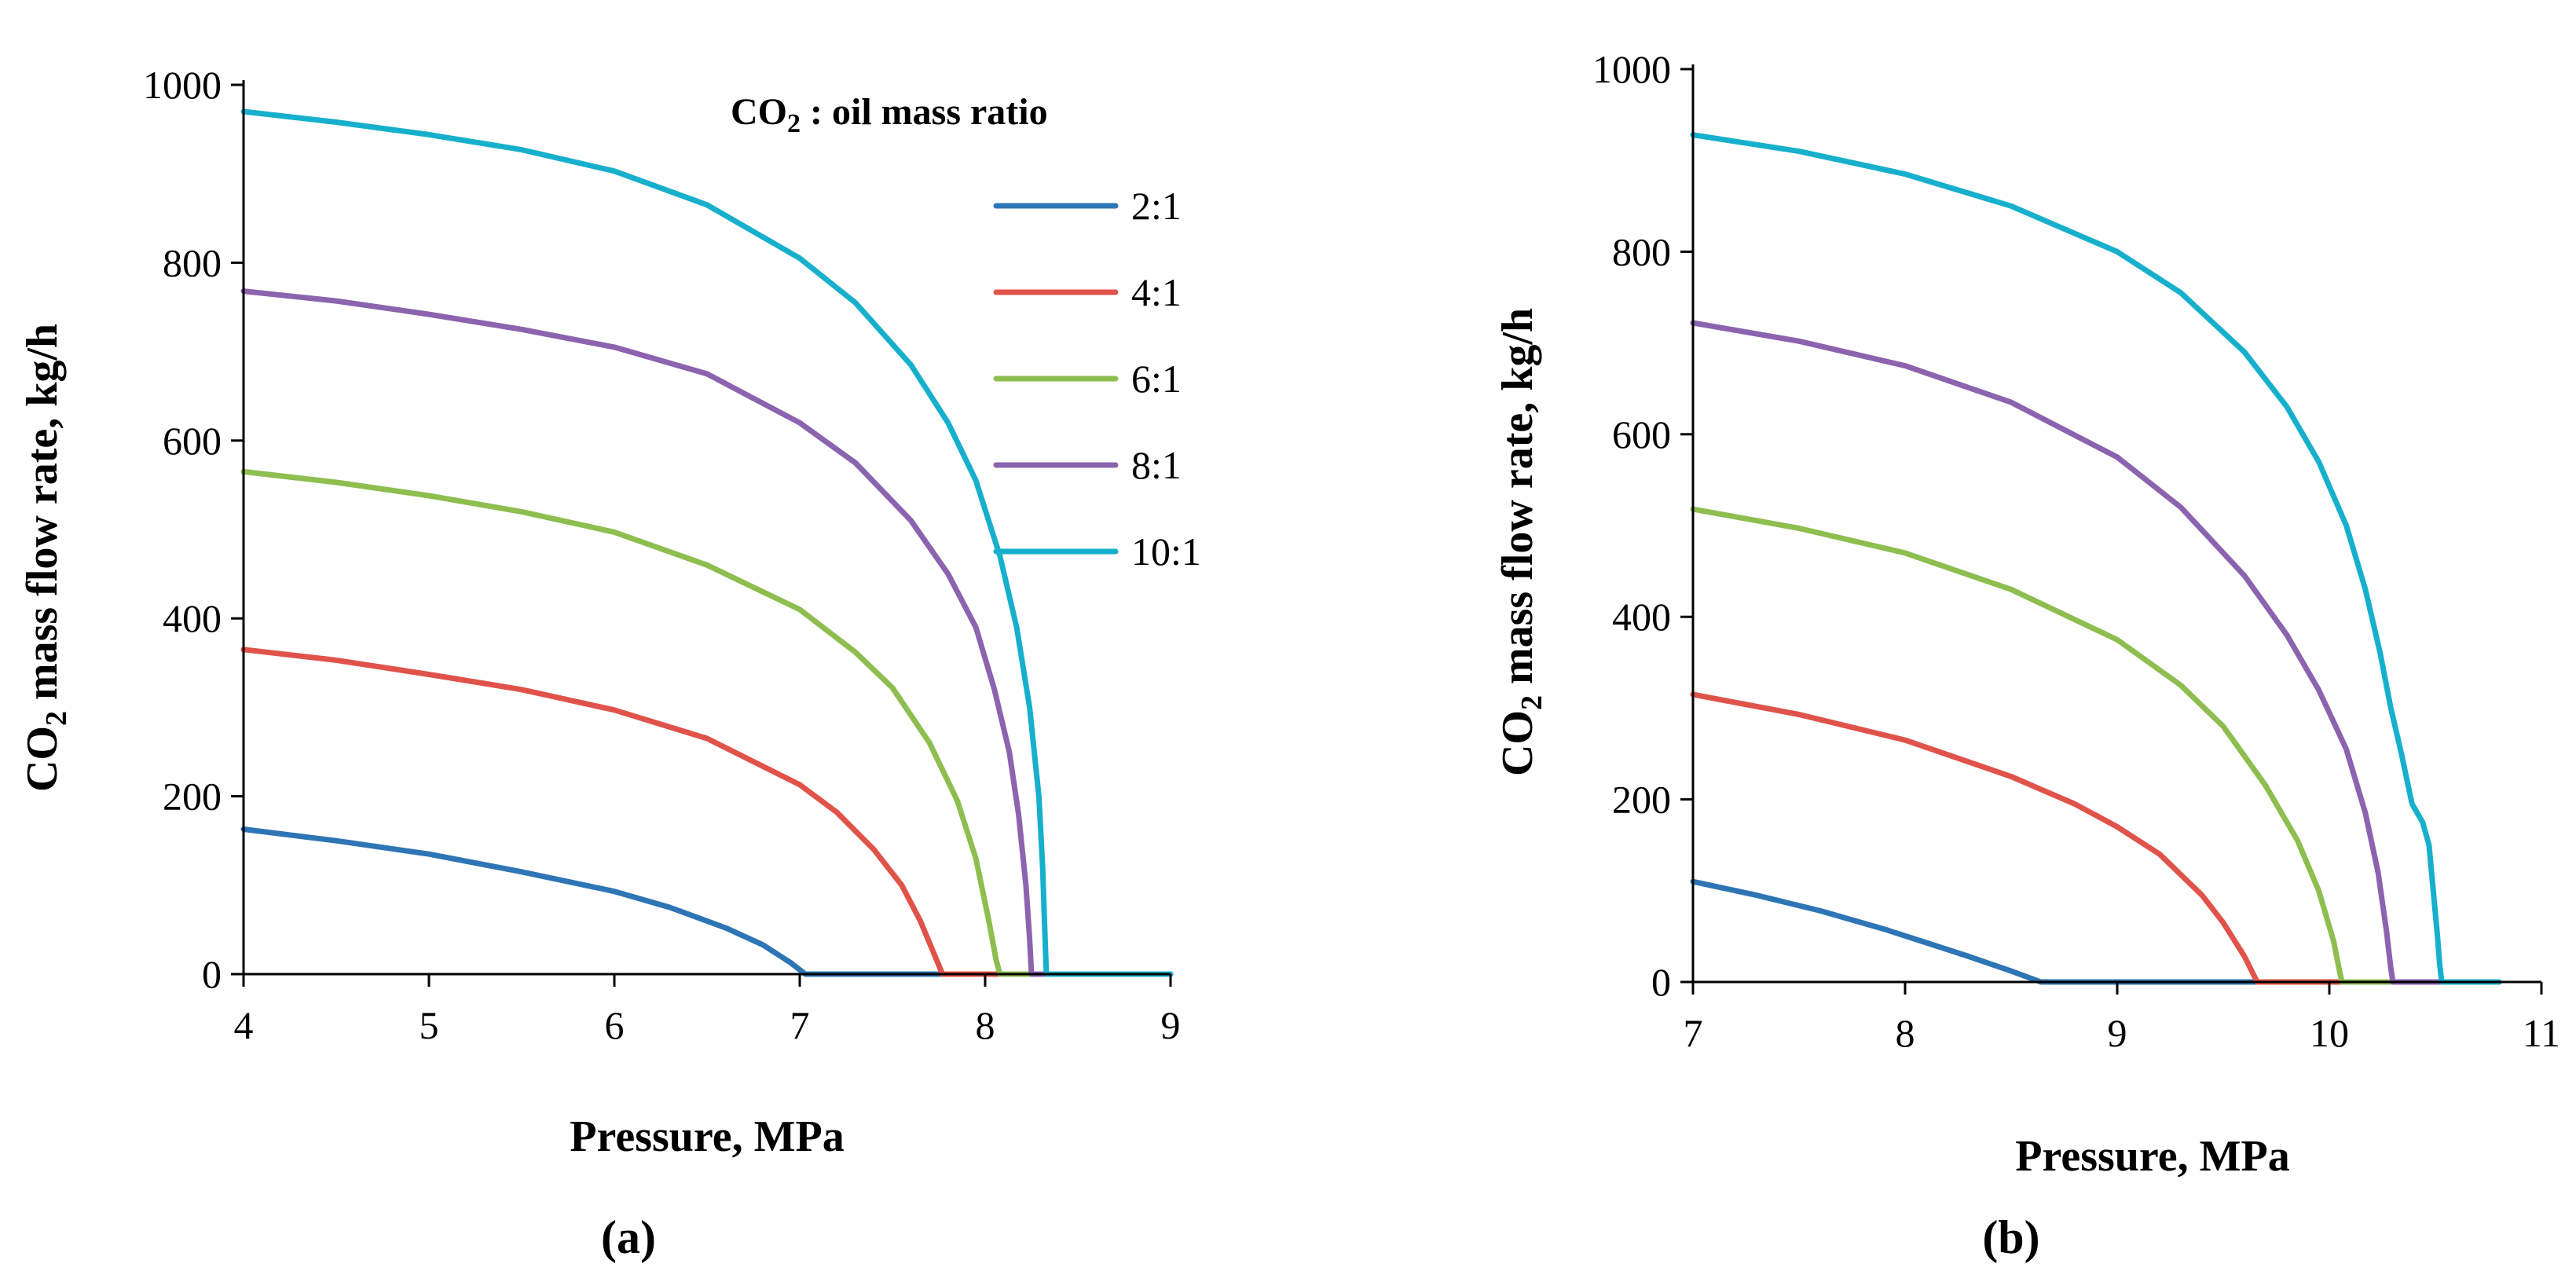  What do you see at coordinates (2152, 1156) in the screenshot?
I see `x-axis-title-b: Pressure, MPa` at bounding box center [2152, 1156].